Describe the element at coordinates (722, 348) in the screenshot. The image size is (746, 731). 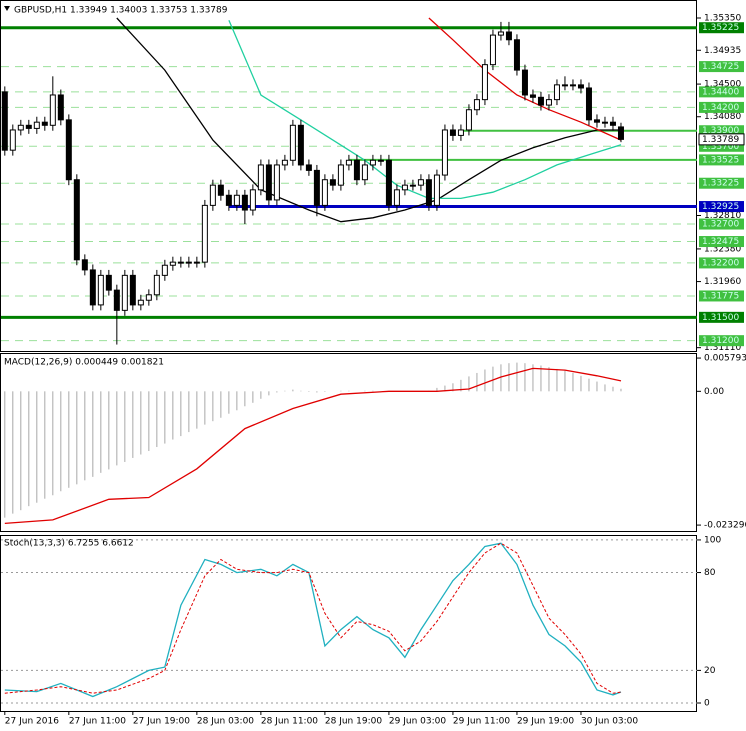
I see `y-tick-label: 1.31110` at that location.